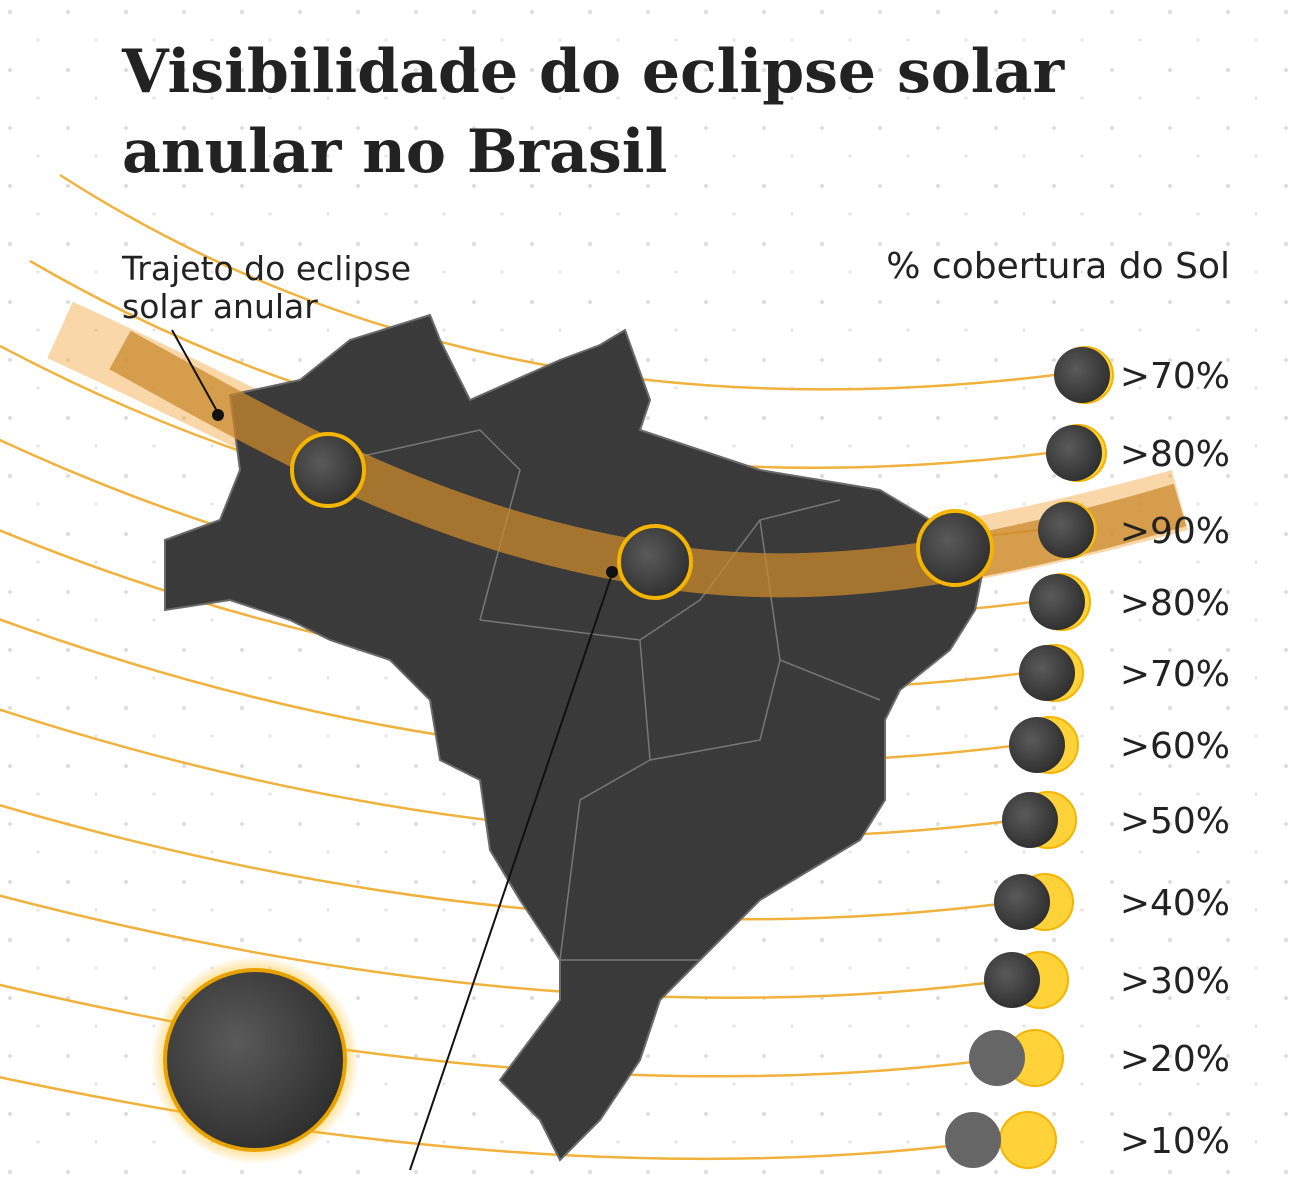 The height and width of the screenshot is (1182, 1290). Describe the element at coordinates (593, 72) in the screenshot. I see `title-line: Visibilidade do eclipse solar` at that location.